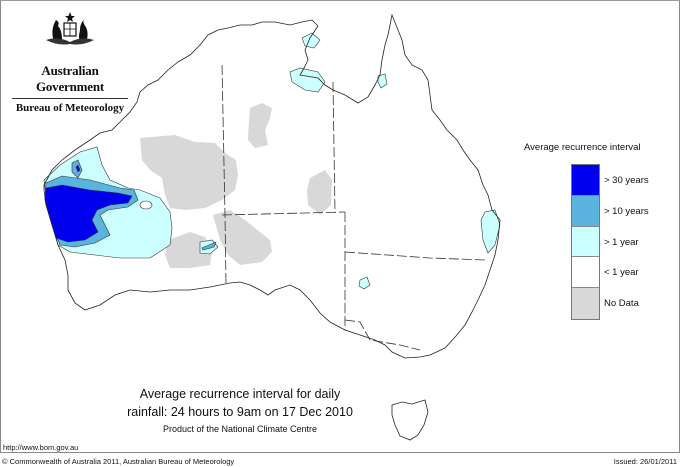 This screenshot has width=680, height=467. What do you see at coordinates (410, 420) in the screenshot?
I see `tasmania` at bounding box center [410, 420].